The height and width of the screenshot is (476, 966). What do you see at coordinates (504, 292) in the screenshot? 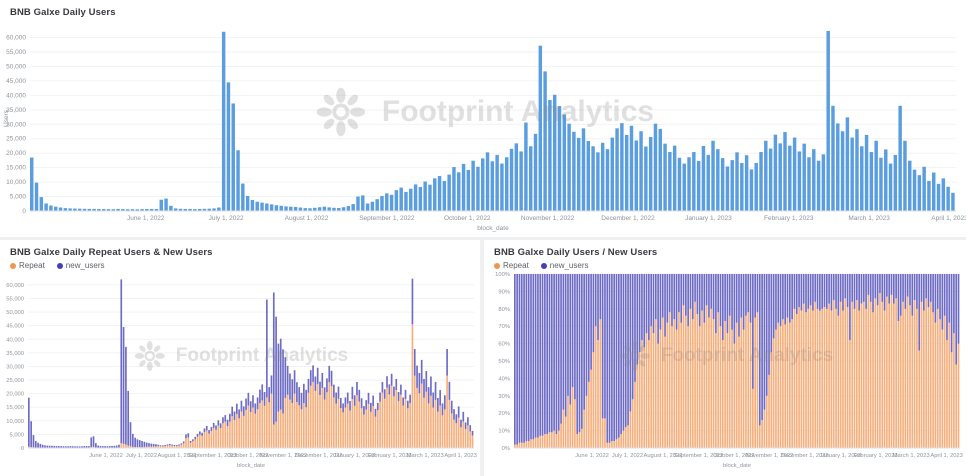
I see `svg-text: 90%` at bounding box center [504, 292].